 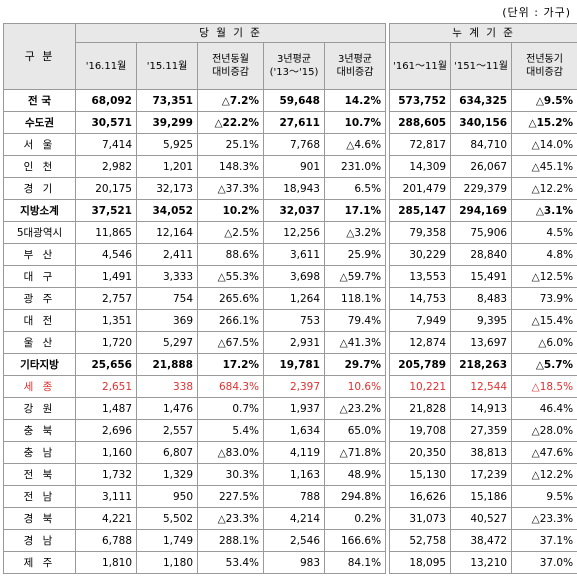 I want to click on value-cell: 52,758, so click(x=420, y=540).